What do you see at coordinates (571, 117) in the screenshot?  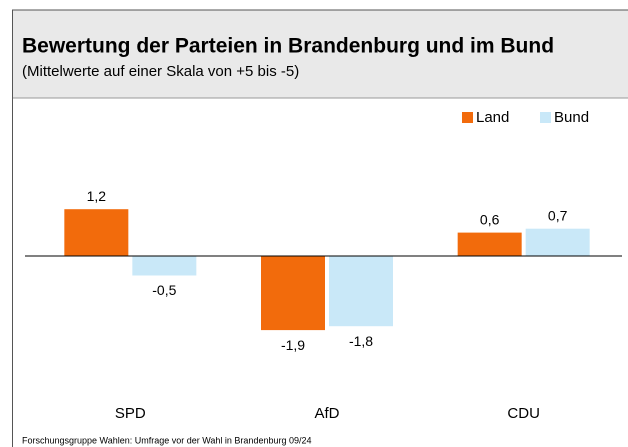 I see `legend-label: Bund` at bounding box center [571, 117].